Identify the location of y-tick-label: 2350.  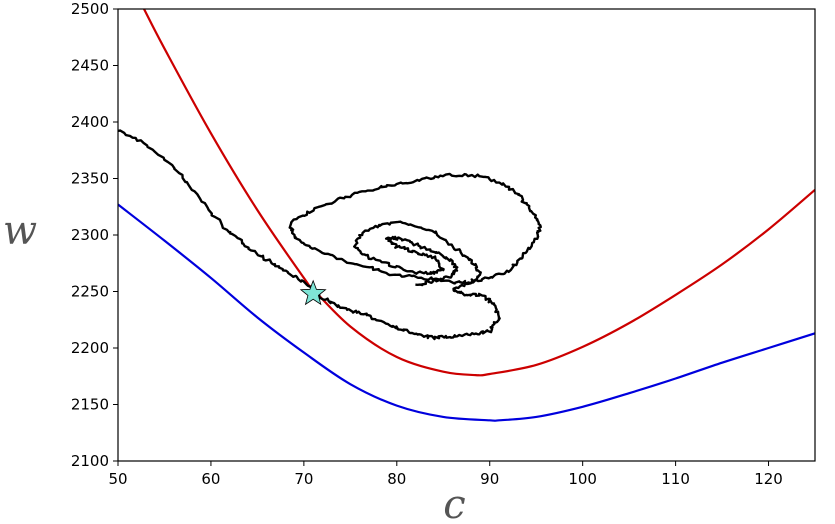
(90, 179).